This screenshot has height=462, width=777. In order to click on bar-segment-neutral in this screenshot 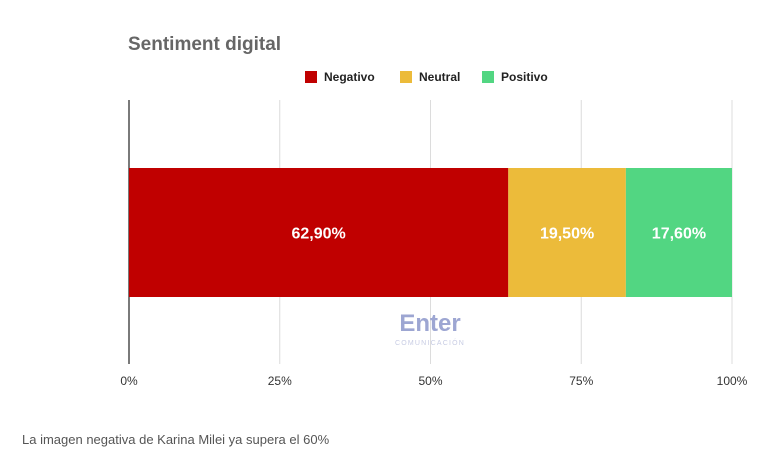, I will do `click(567, 232)`.